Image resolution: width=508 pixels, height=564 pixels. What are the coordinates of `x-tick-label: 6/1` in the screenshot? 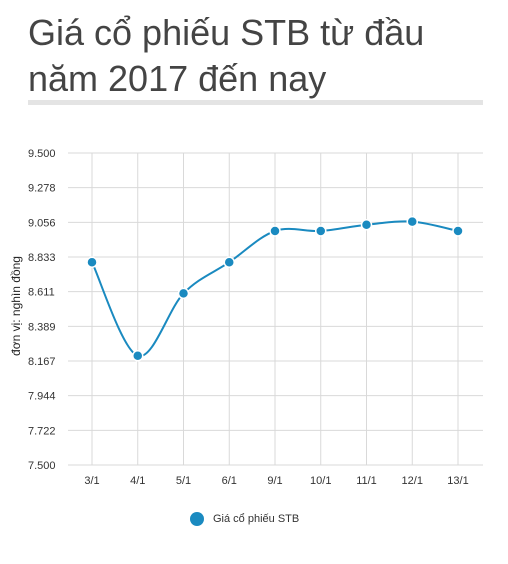 It's located at (229, 481).